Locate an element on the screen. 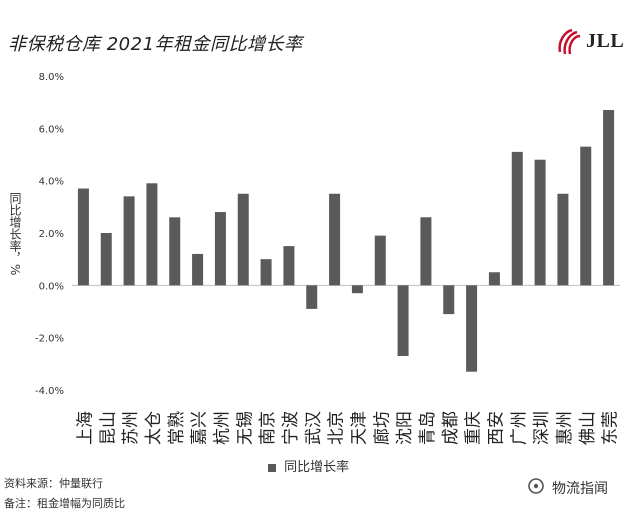 Image resolution: width=640 pixels, height=516 pixels. x-tick-label: 杭州 is located at coordinates (222, 428).